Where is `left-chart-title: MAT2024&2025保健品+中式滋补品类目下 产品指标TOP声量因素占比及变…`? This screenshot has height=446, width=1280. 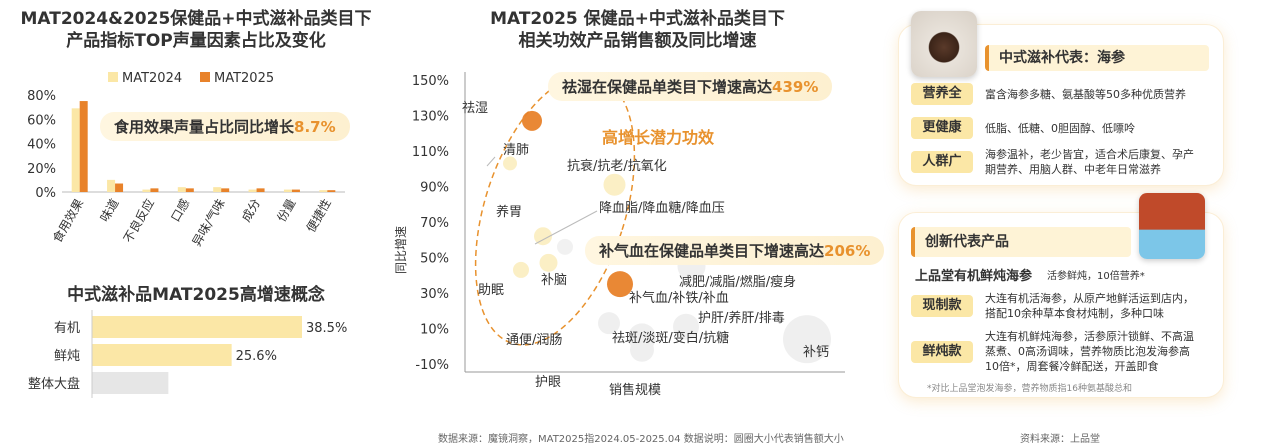 left-chart-title: MAT2024&2025保健品+中式滋补品类目下 产品指标TOP声量因素占比及变… is located at coordinates (196, 30).